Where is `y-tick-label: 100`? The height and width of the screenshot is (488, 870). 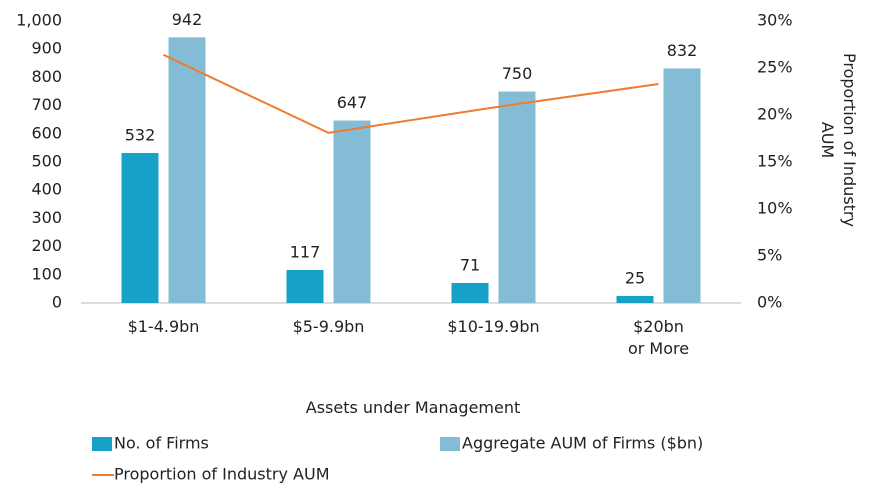
y-tick-label: 100 is located at coordinates (46, 273).